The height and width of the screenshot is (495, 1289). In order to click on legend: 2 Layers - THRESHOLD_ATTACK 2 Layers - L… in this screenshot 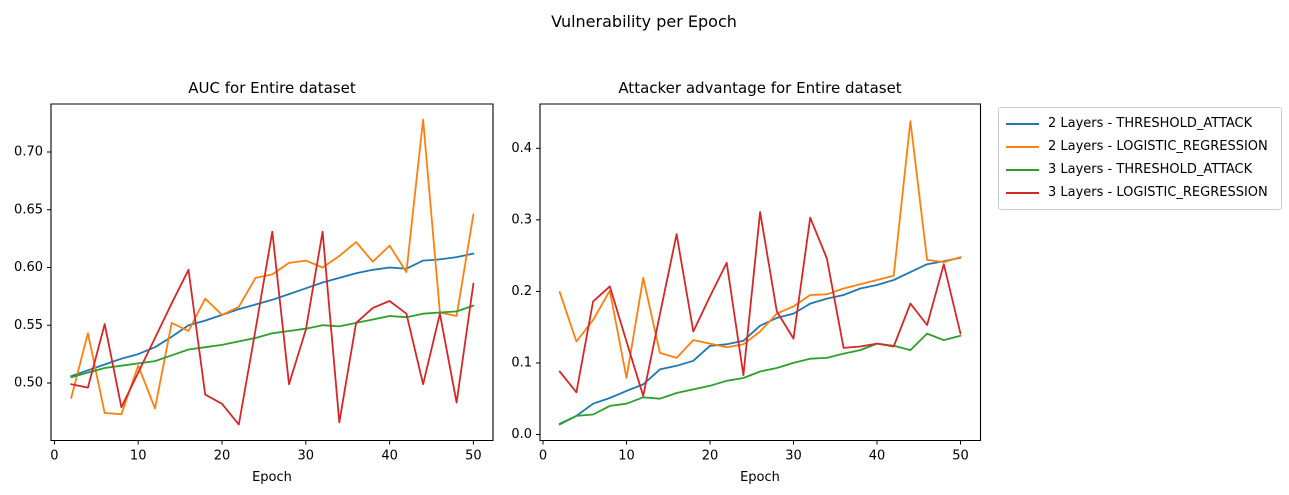, I will do `click(1140, 158)`.